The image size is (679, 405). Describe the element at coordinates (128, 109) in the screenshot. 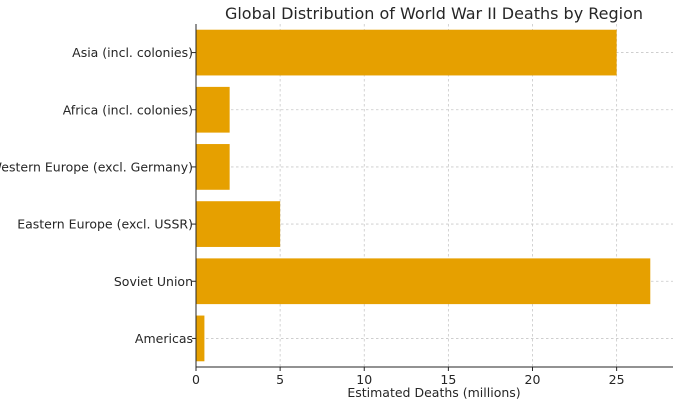

I see `y-tick-label: Africa (incl. colonies)` at that location.